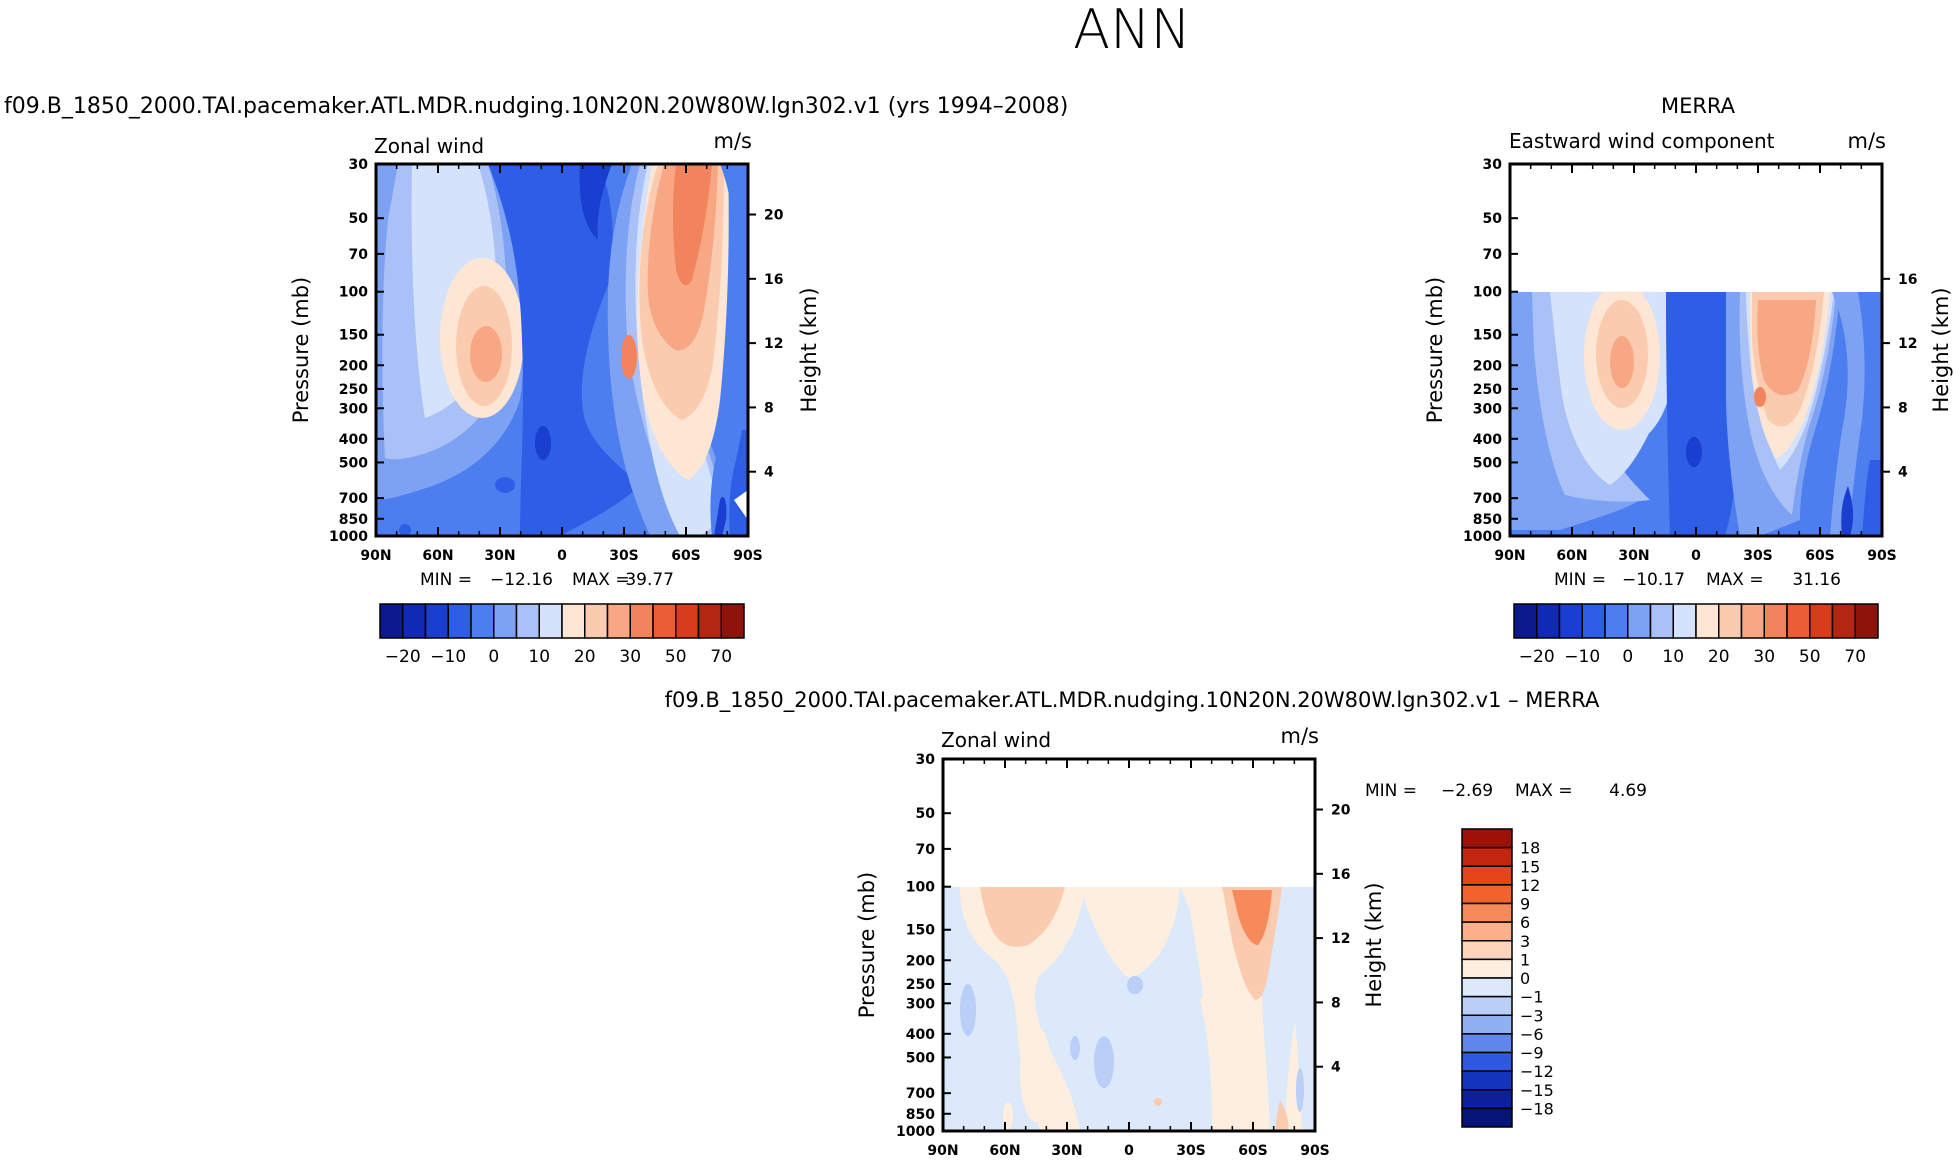 The height and width of the screenshot is (1167, 1960). I want to click on obs-y-tick-label: 1000, so click(1482, 537).